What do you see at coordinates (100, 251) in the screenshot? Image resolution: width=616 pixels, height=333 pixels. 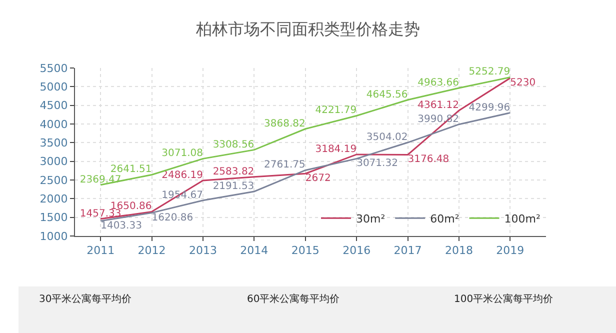 I see `x-tick-label: 2011` at bounding box center [100, 251].